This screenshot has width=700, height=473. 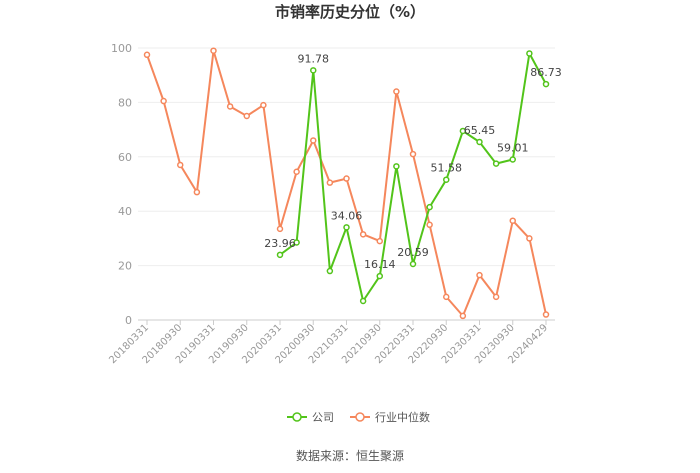 What do you see at coordinates (380, 264) in the screenshot?
I see `data-label: 16.14` at bounding box center [380, 264].